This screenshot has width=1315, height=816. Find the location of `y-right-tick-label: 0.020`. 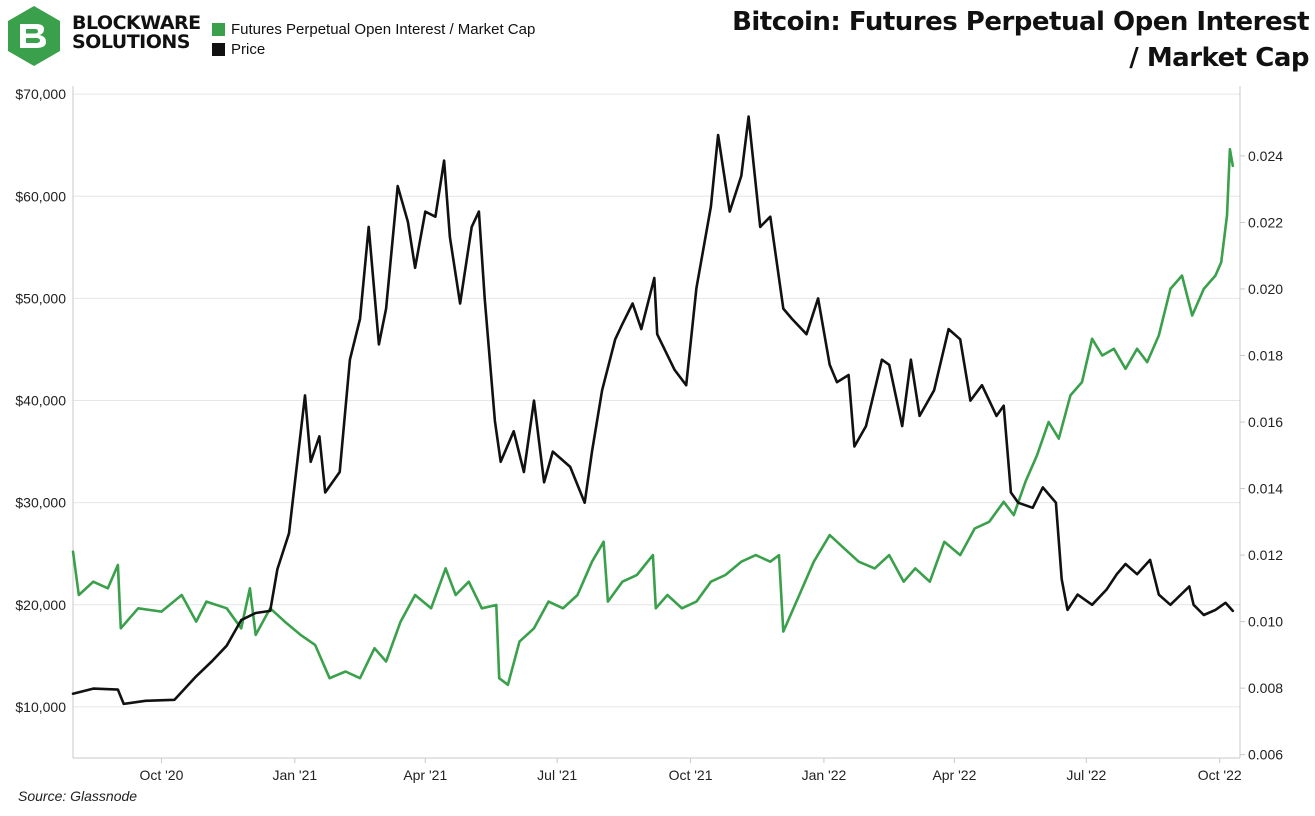

y-right-tick-label: 0.020 is located at coordinates (1265, 289).